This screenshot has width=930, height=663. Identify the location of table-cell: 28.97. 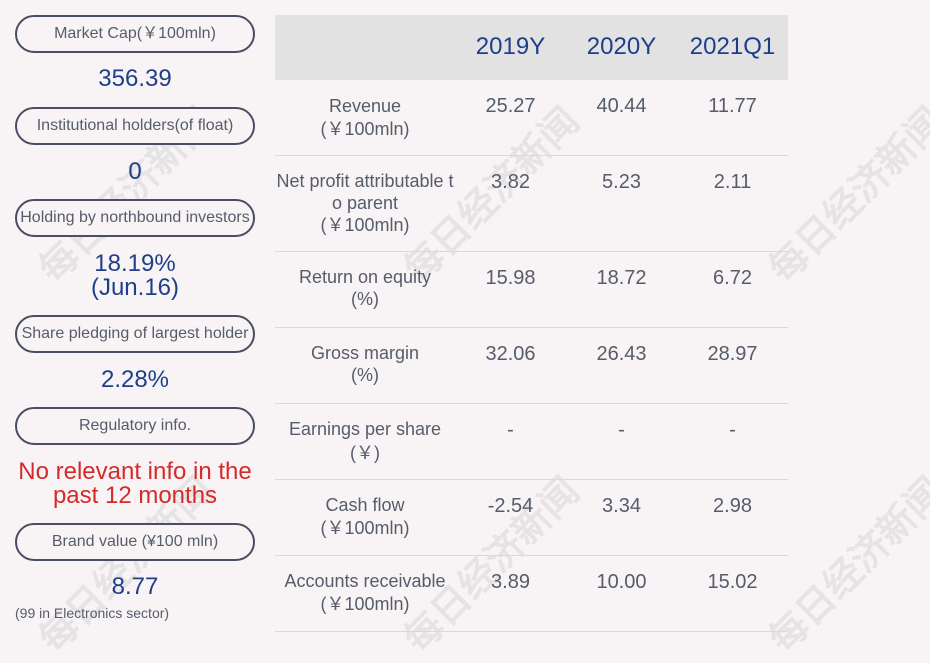
(732, 354).